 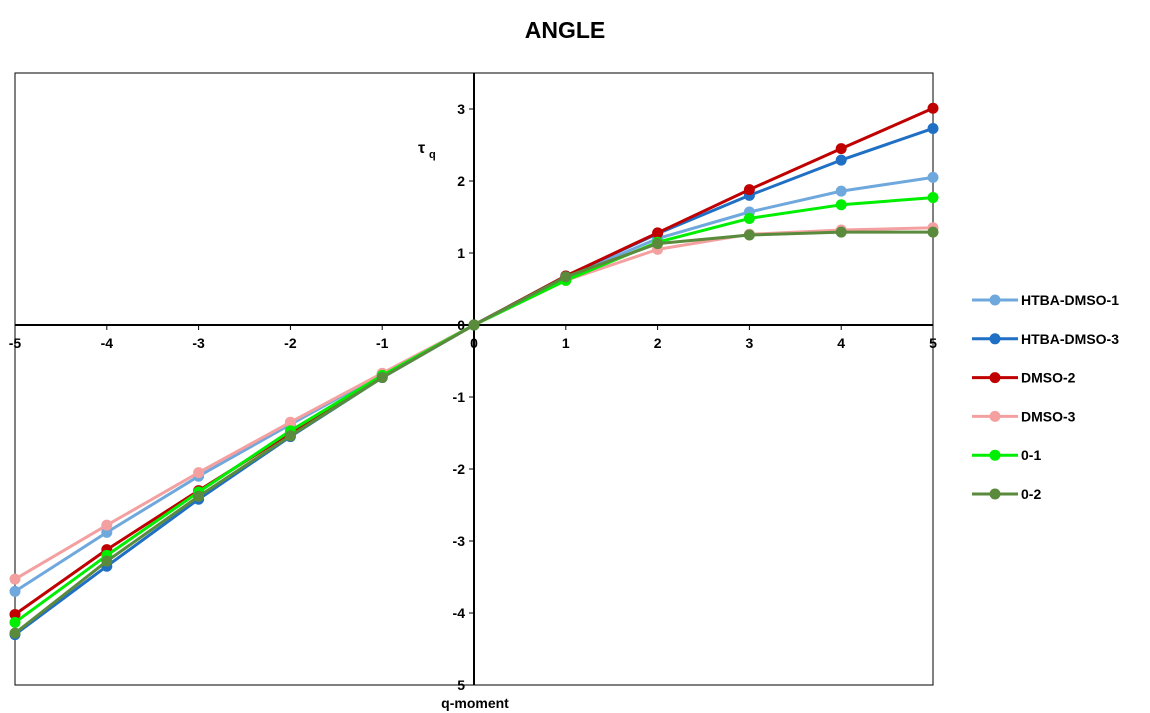 I want to click on y-tick-label: 0, so click(x=461, y=325).